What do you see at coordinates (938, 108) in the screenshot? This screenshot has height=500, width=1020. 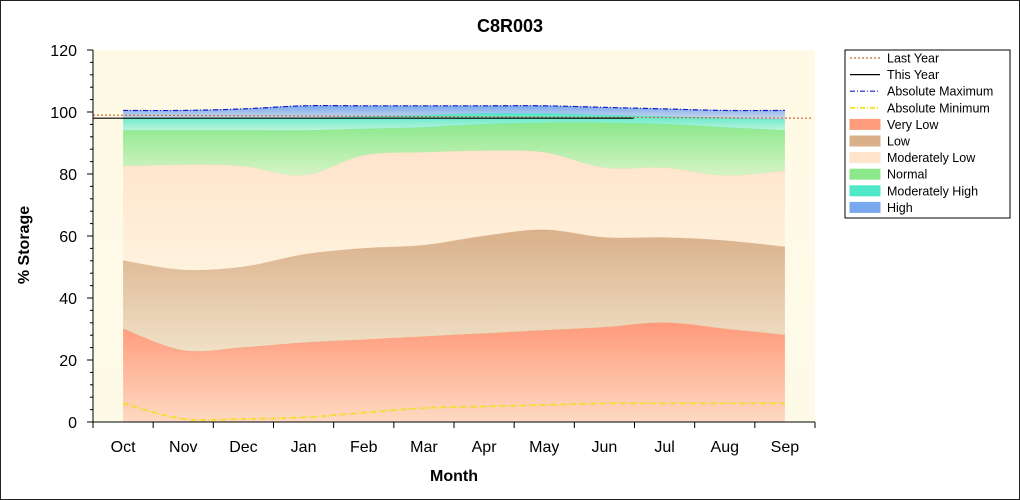 I see `legend-label: Absolute Minimum` at bounding box center [938, 108].